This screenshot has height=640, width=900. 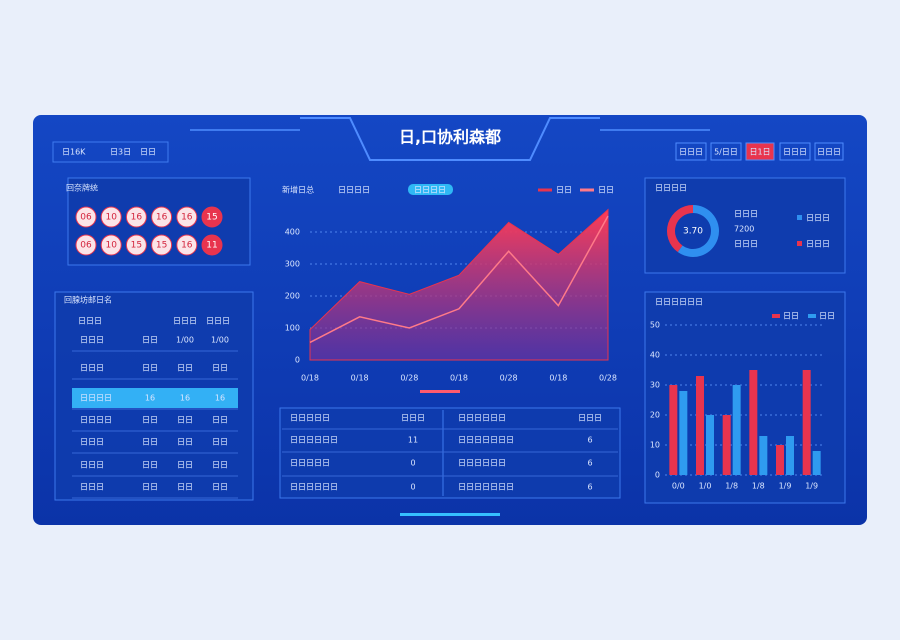 I want to click on label: 200, so click(x=292, y=296).